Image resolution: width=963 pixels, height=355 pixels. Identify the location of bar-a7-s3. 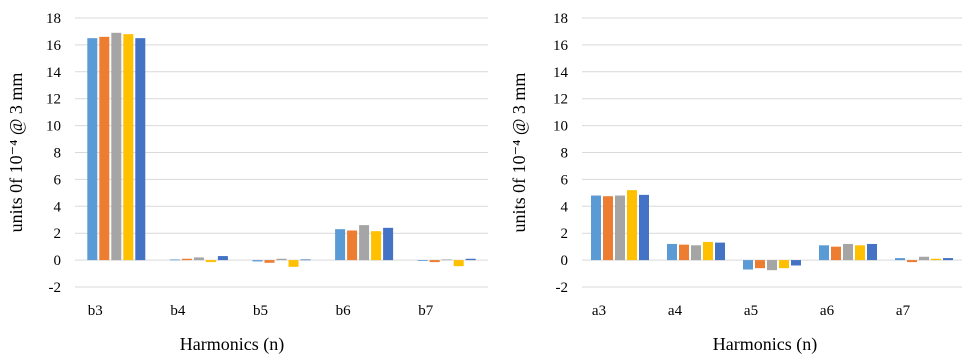
(924, 258).